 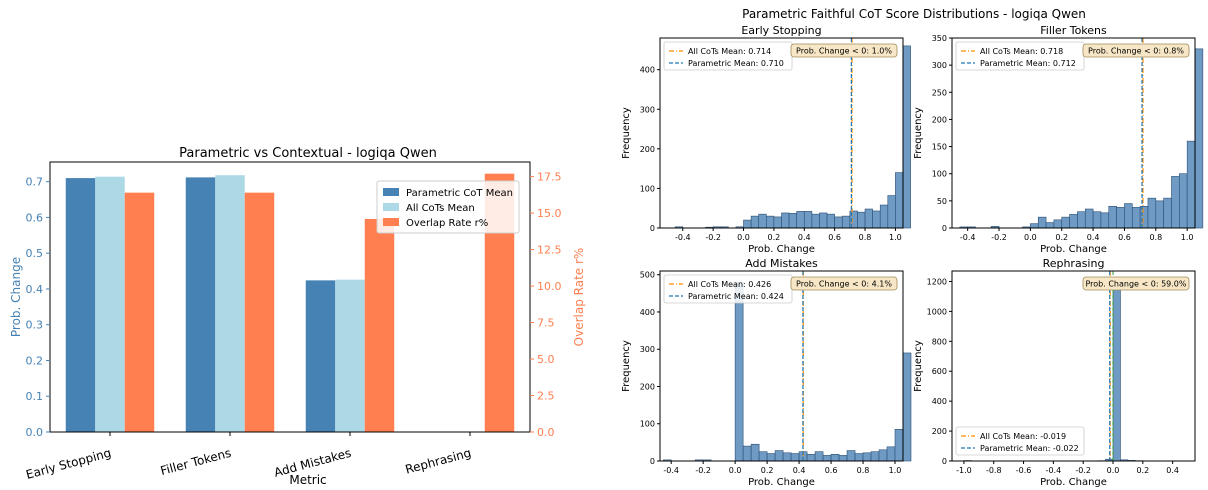 What do you see at coordinates (781, 263) in the screenshot?
I see `panel-title: Add Mistakes` at bounding box center [781, 263].